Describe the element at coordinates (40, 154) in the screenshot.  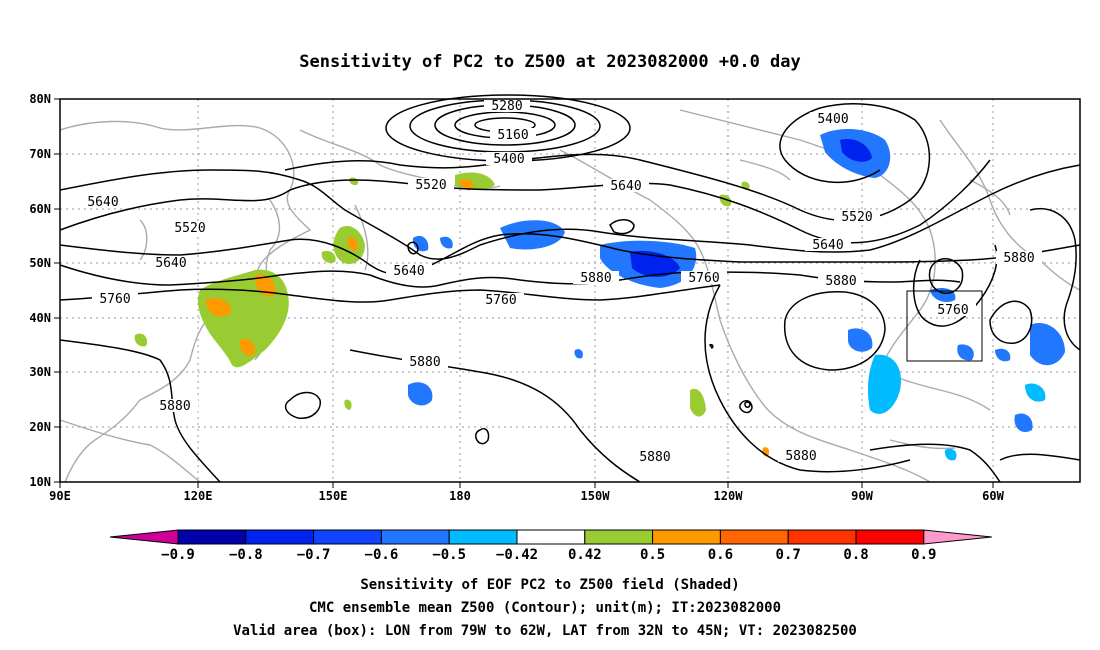
I see `lat-label: 70N` at that location.